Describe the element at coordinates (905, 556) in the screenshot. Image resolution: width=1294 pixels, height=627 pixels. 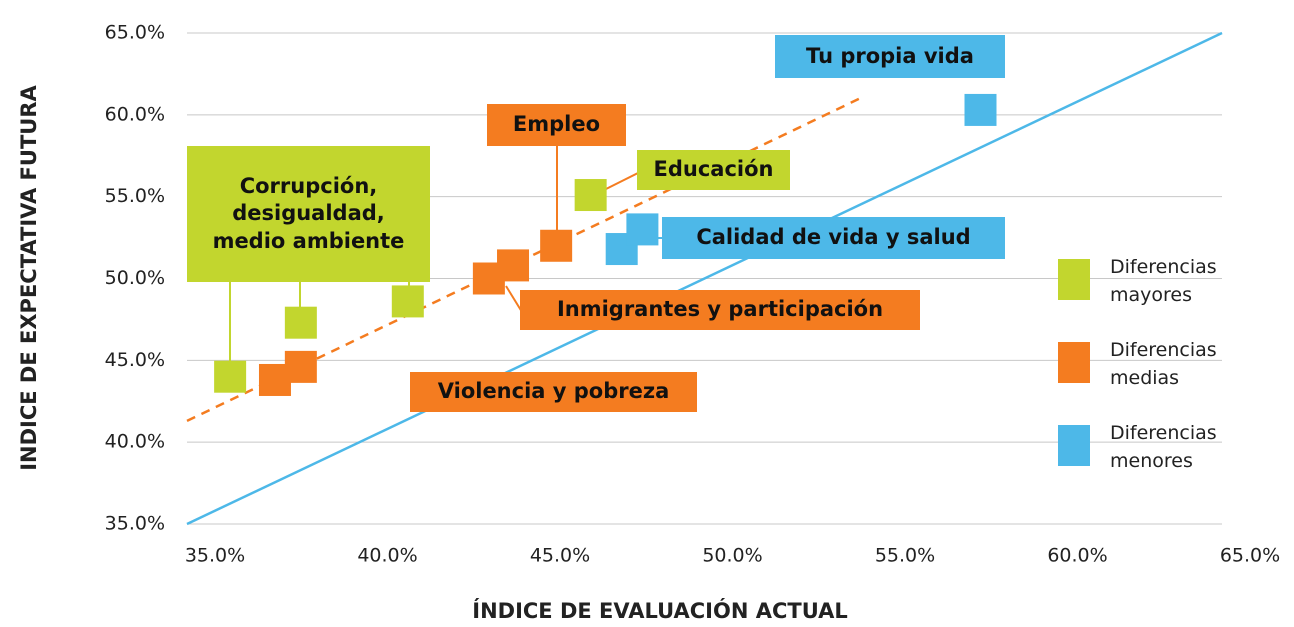
I see `x-tick-label: 55.0%` at that location.